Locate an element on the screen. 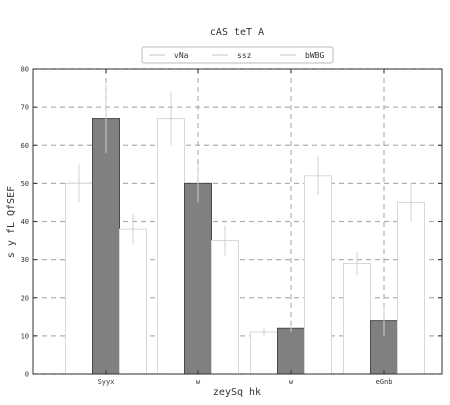 Image resolution: width=450 pixels, height=405 pixels. x-tick-label: eGnb is located at coordinates (384, 382).